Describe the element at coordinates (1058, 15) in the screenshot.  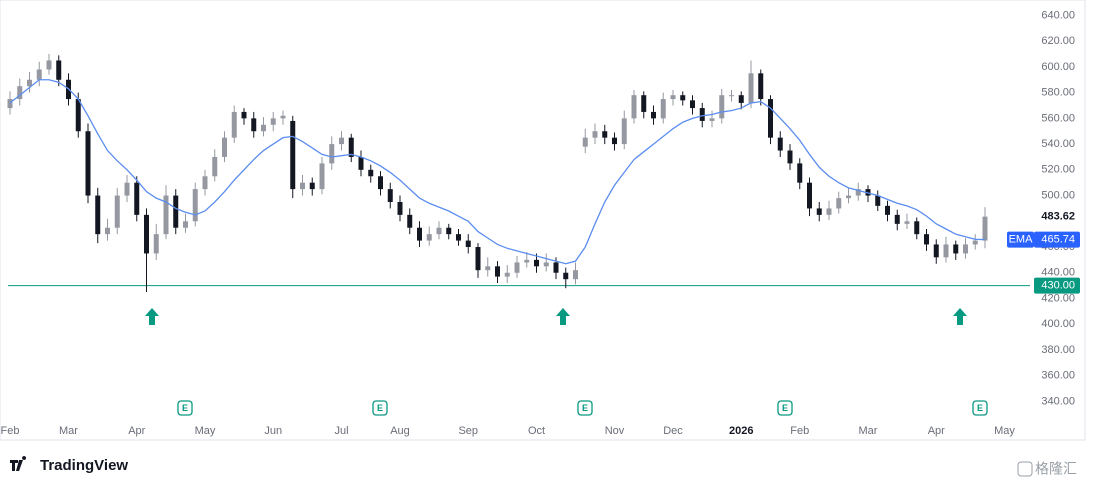
I see `y-tick-label: 640.00` at that location.